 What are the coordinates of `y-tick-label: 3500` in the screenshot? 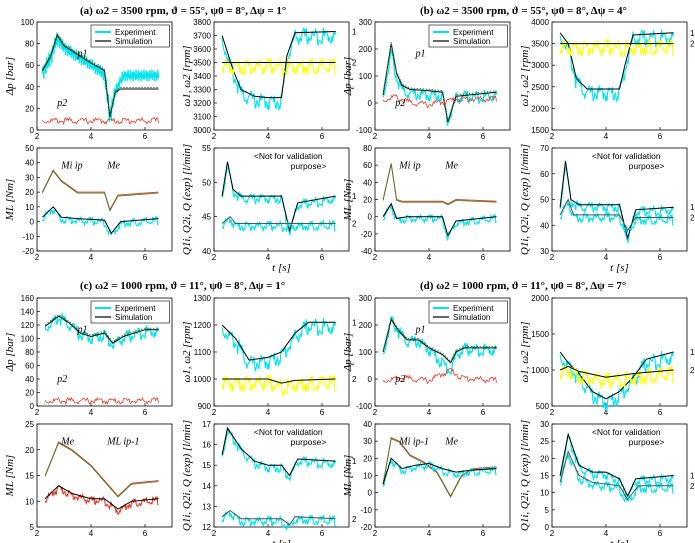 It's located at (202, 63).